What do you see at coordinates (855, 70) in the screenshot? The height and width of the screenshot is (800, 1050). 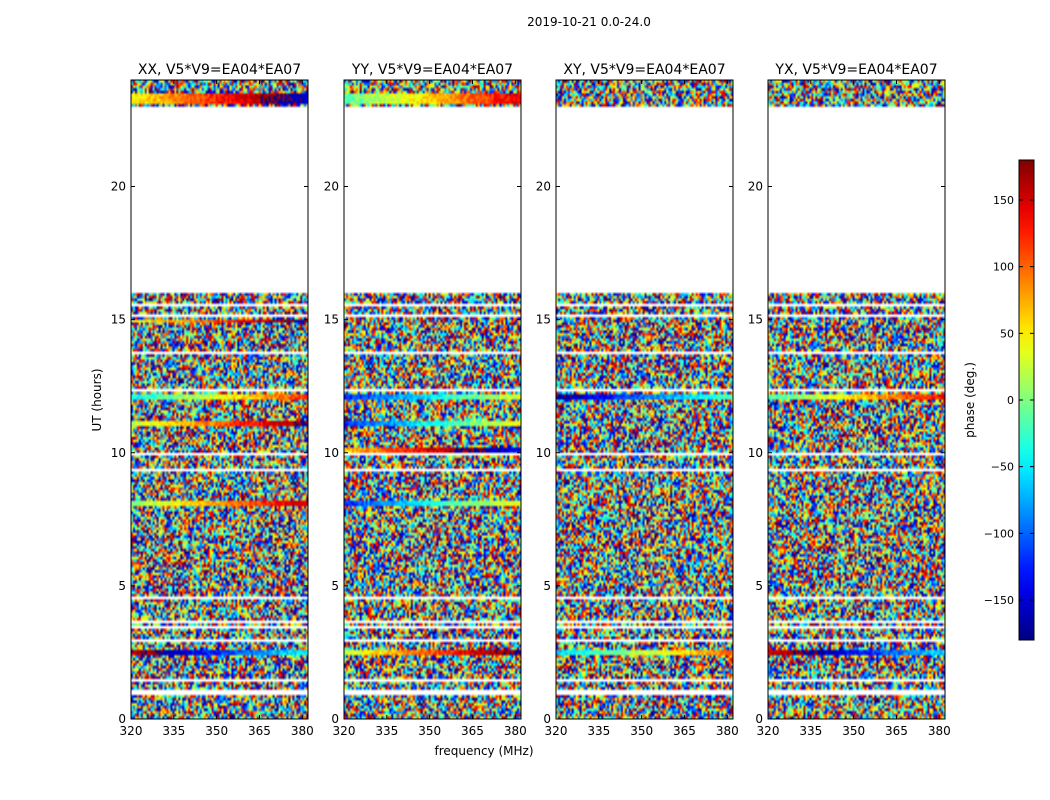 I see `panel-title: YX, V5*V9=EA04*EA07` at bounding box center [855, 70].